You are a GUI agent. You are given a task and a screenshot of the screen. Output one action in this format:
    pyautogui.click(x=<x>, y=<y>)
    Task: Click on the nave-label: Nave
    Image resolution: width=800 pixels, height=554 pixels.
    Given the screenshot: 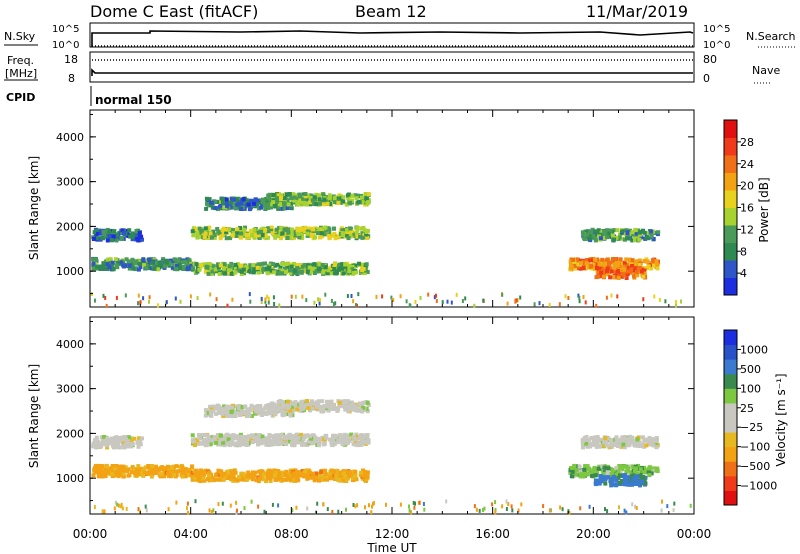 What is the action you would take?
    pyautogui.click(x=766, y=70)
    